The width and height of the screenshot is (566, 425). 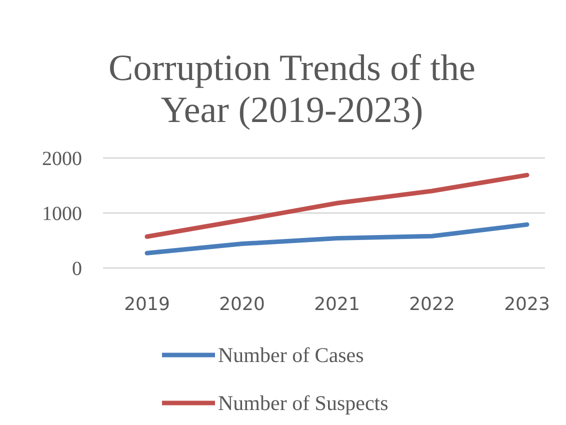 I want to click on x-tick-label: 2021, so click(x=337, y=304).